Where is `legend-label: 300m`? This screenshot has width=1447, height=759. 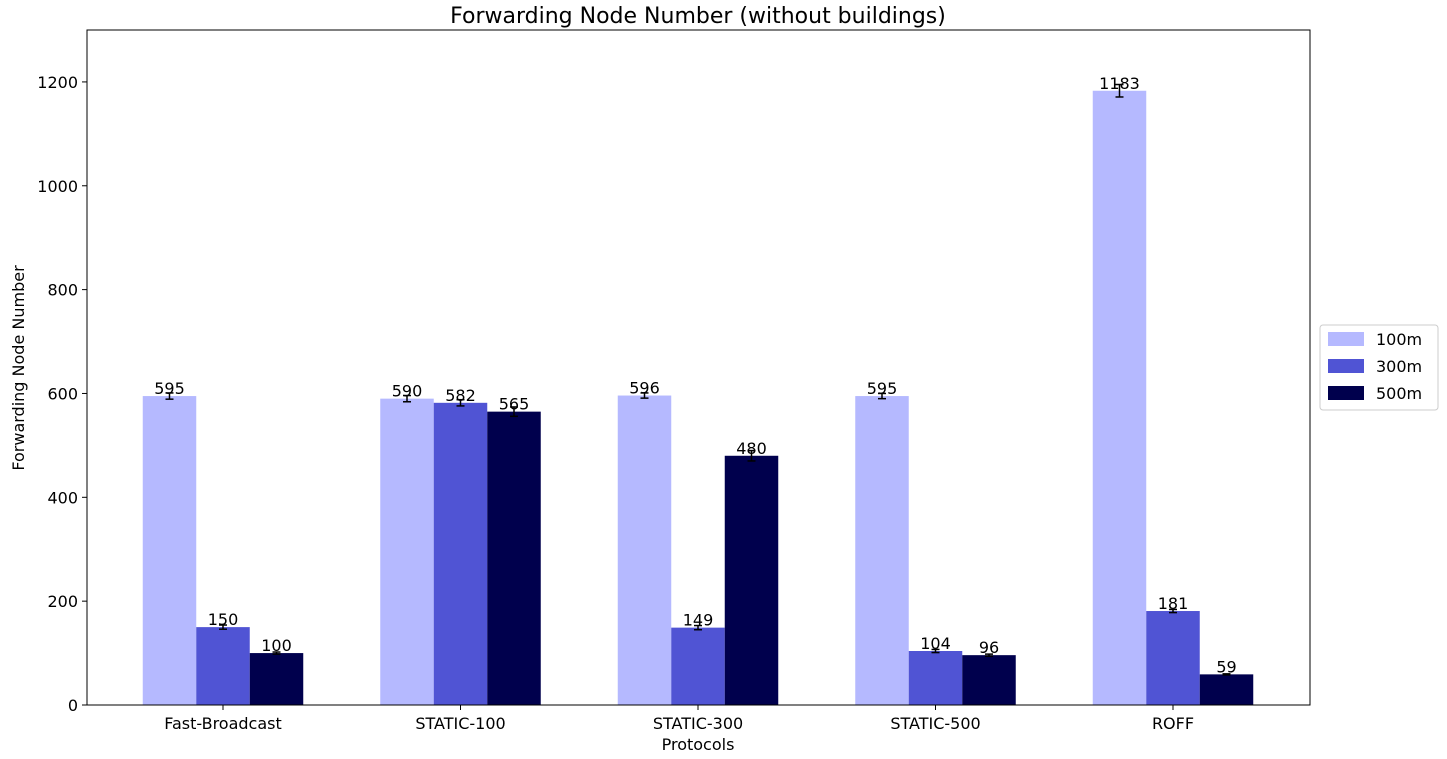
legend-label: 300m is located at coordinates (1399, 366).